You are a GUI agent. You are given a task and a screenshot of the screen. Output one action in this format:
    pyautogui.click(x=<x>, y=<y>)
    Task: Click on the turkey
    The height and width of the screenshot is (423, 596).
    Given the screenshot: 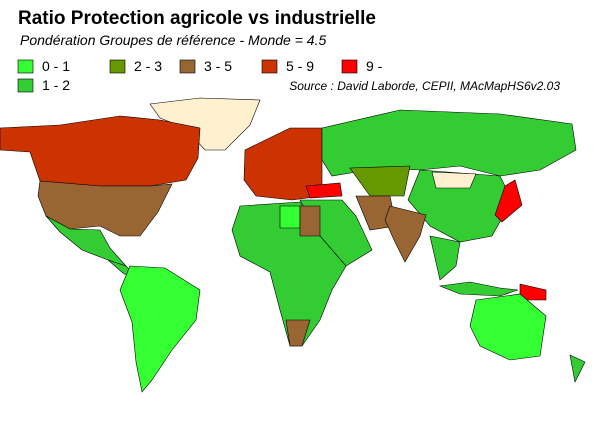 What is the action you would take?
    pyautogui.click(x=324, y=190)
    